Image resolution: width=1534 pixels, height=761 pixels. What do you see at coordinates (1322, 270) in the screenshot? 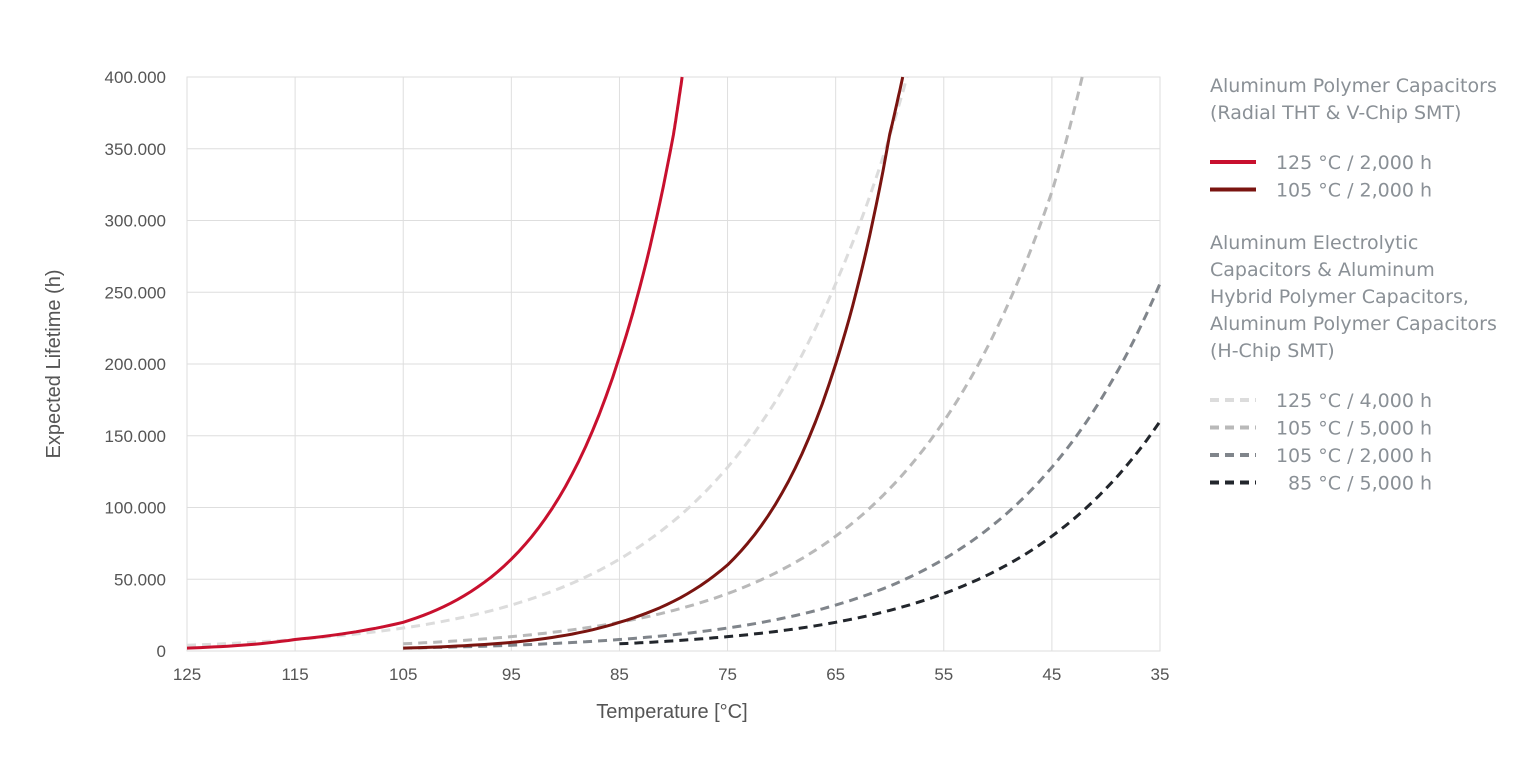
I see `legend-group-title-line: Capacitors & Aluminum` at bounding box center [1322, 270].